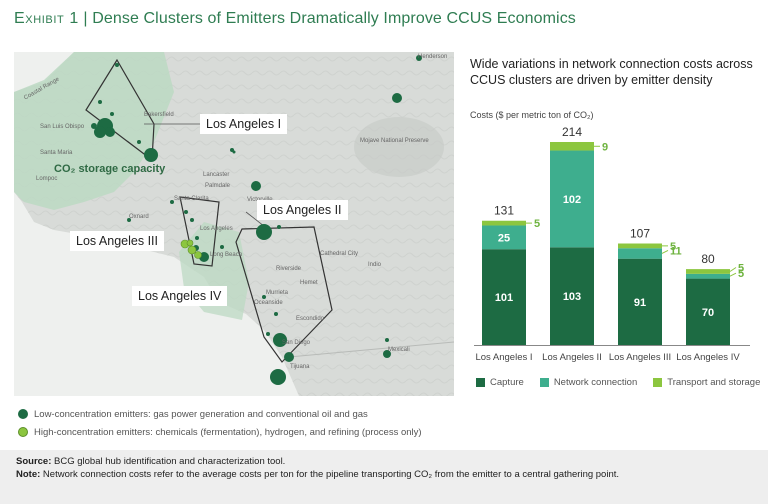  What do you see at coordinates (433, 57) in the screenshot?
I see `place-name: Henderson` at bounding box center [433, 57].